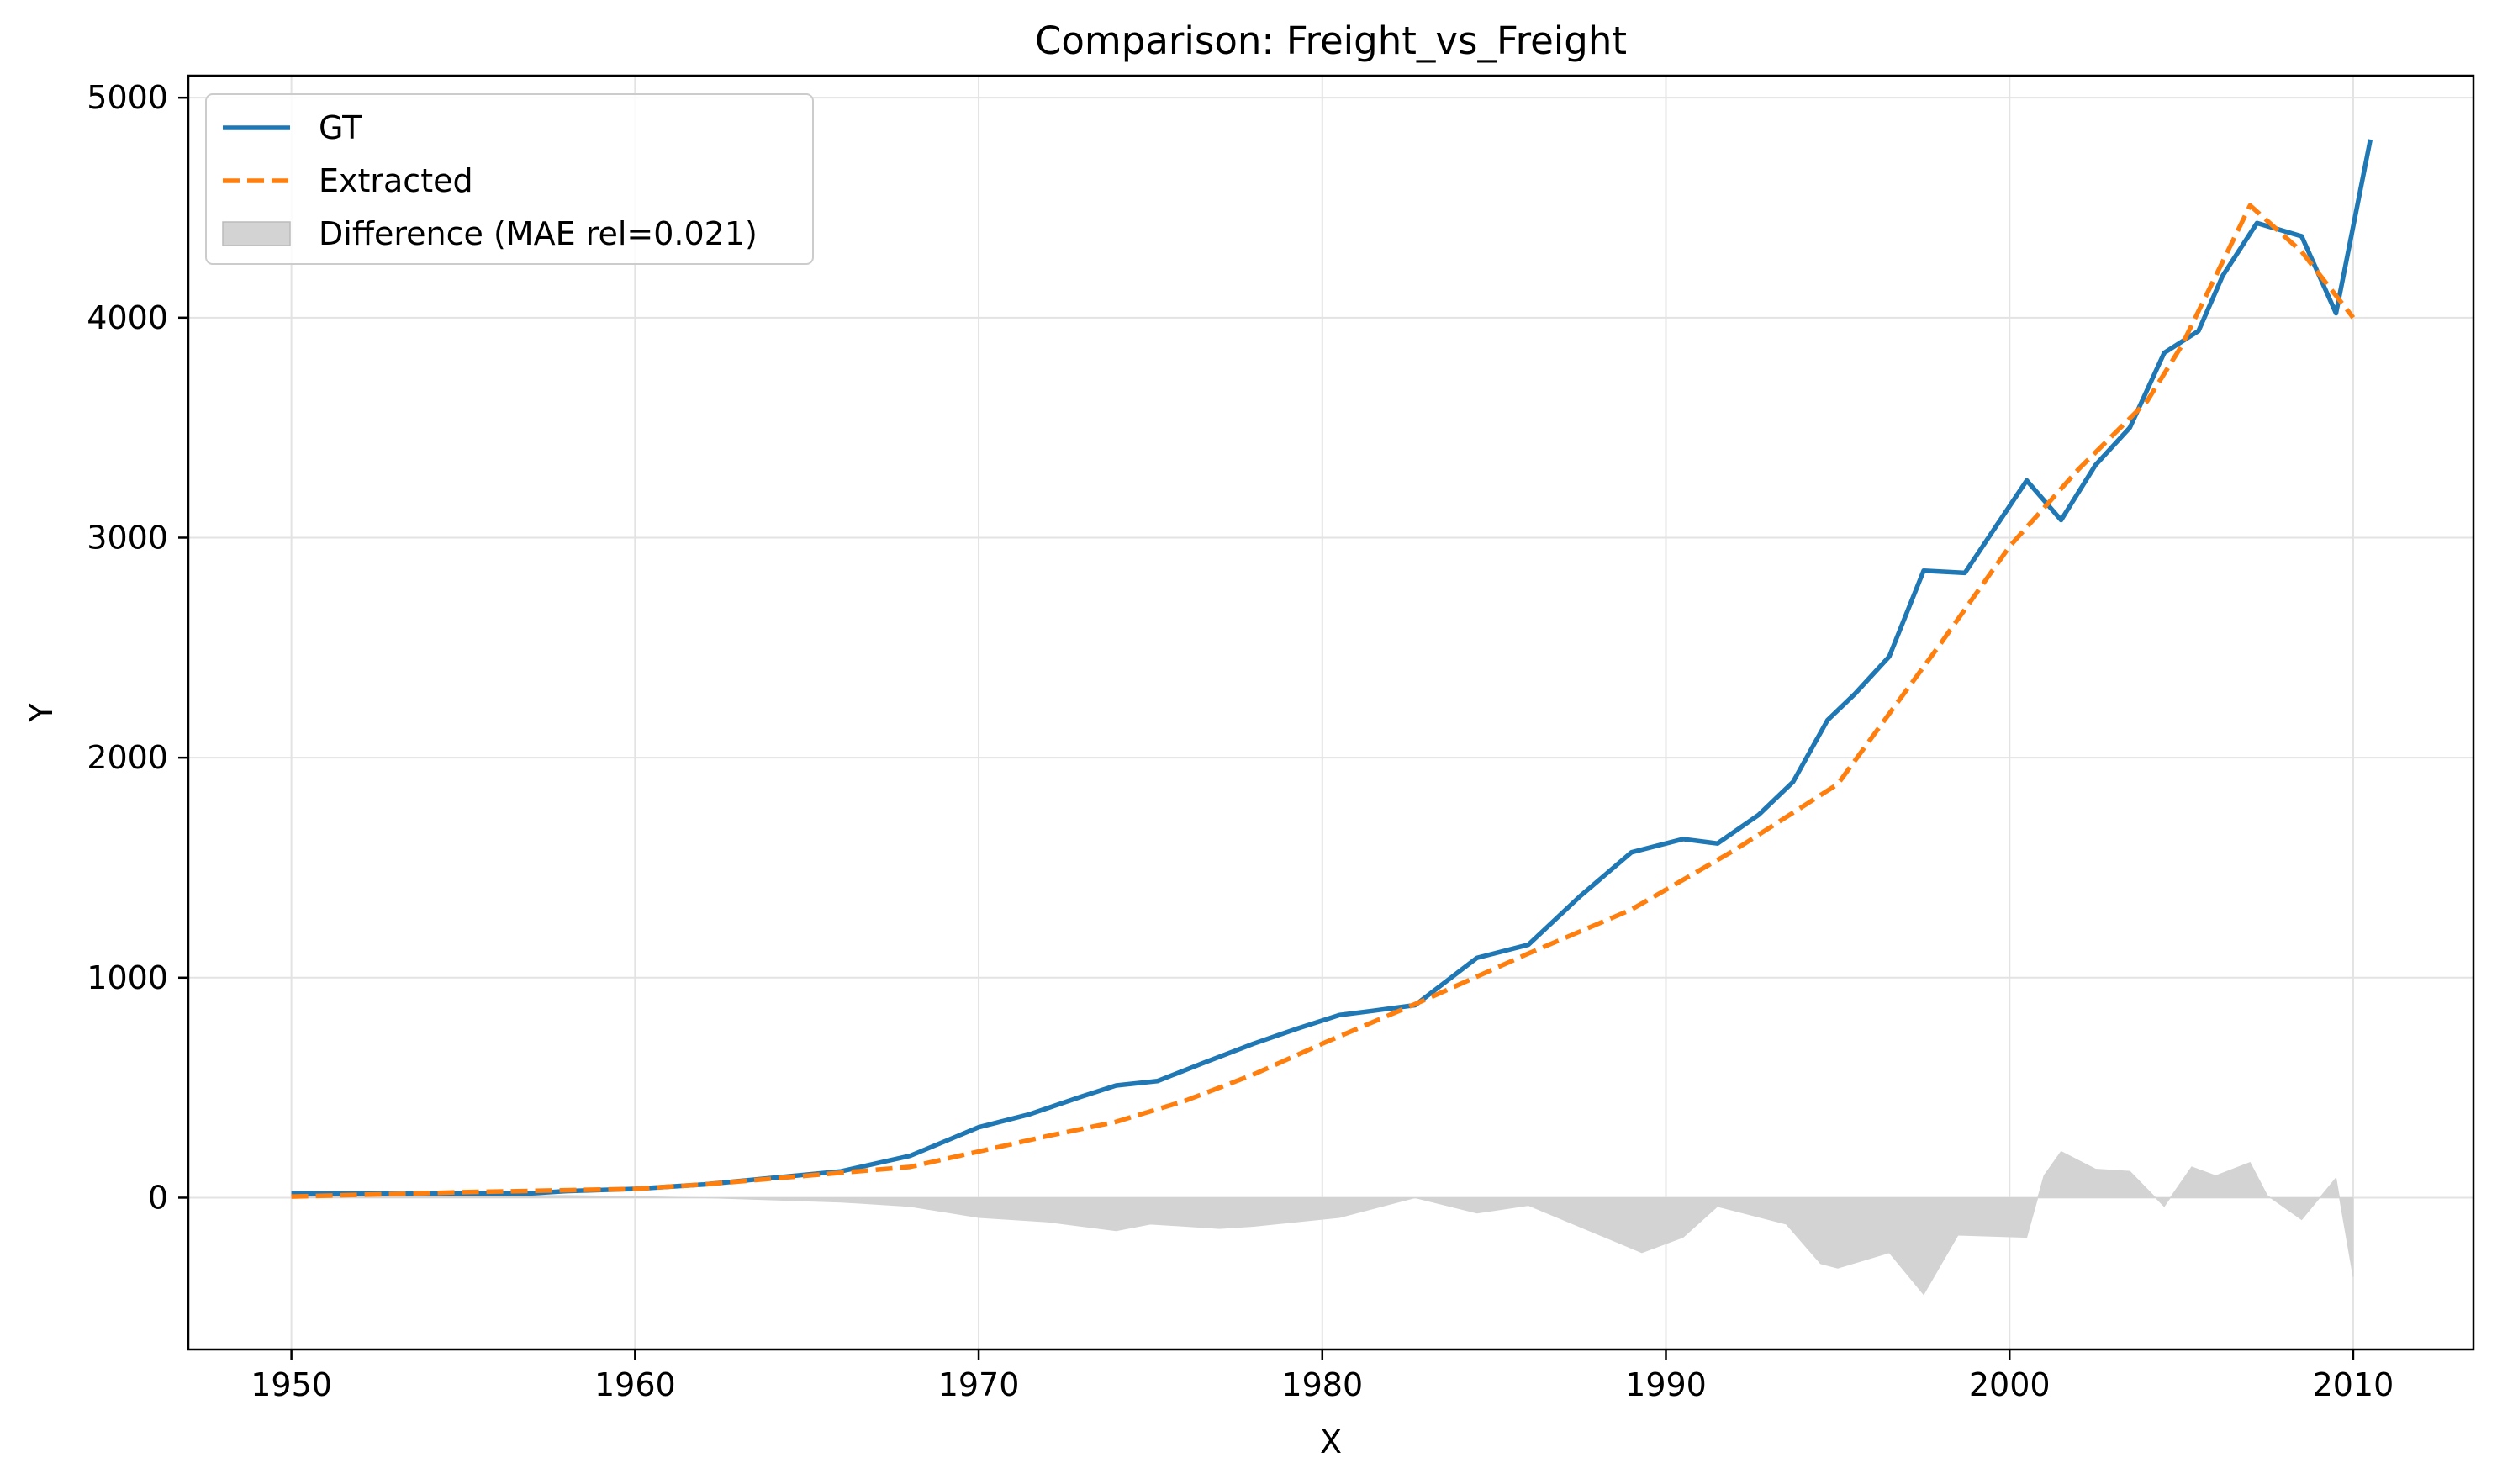  What do you see at coordinates (128, 977) in the screenshot?
I see `y-tick-label: 1000` at bounding box center [128, 977].